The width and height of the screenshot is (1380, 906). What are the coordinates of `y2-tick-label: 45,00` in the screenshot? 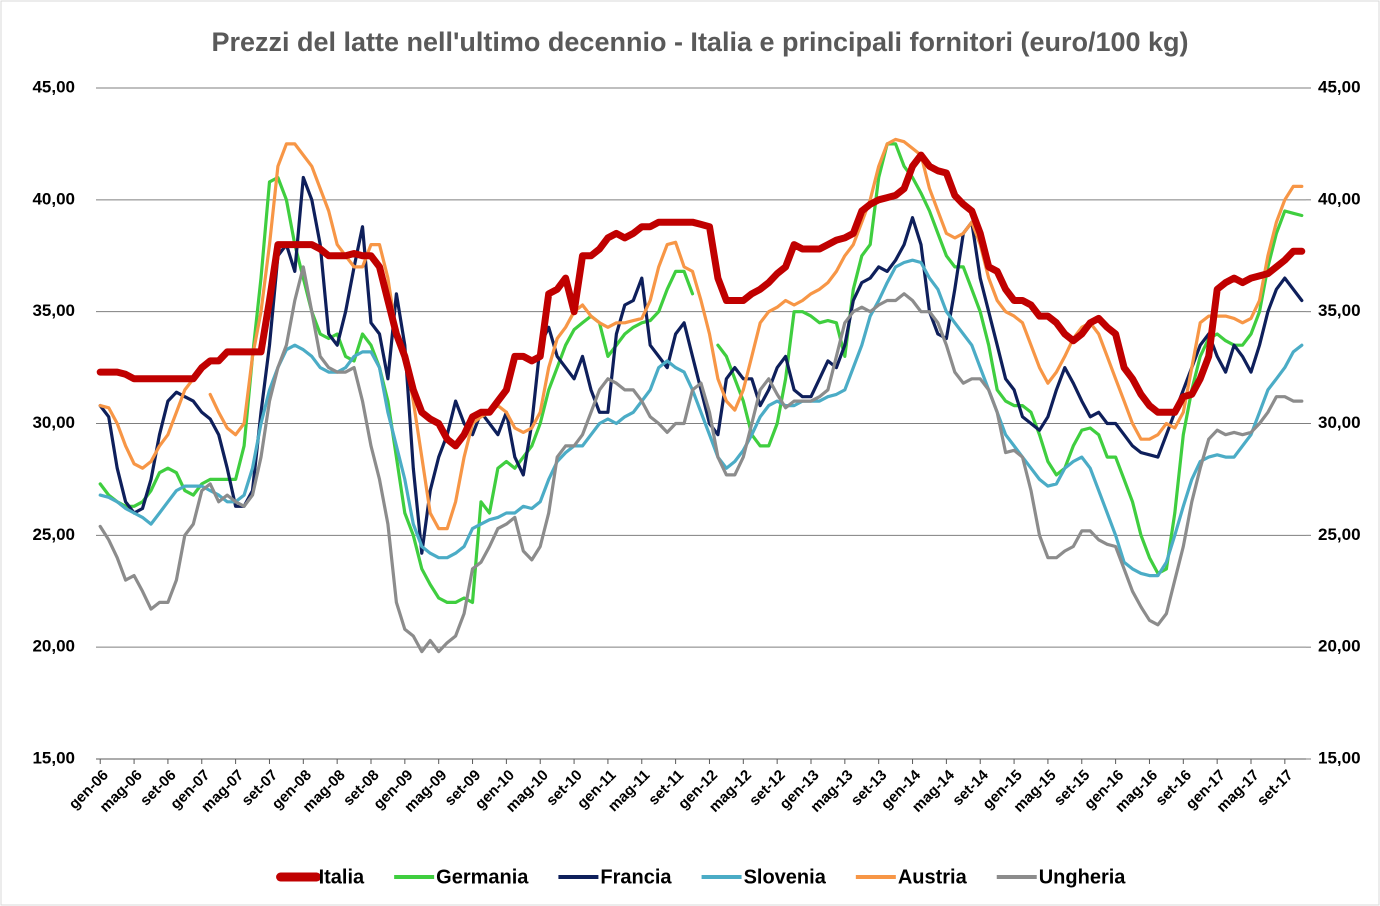 It's located at (1339, 86).